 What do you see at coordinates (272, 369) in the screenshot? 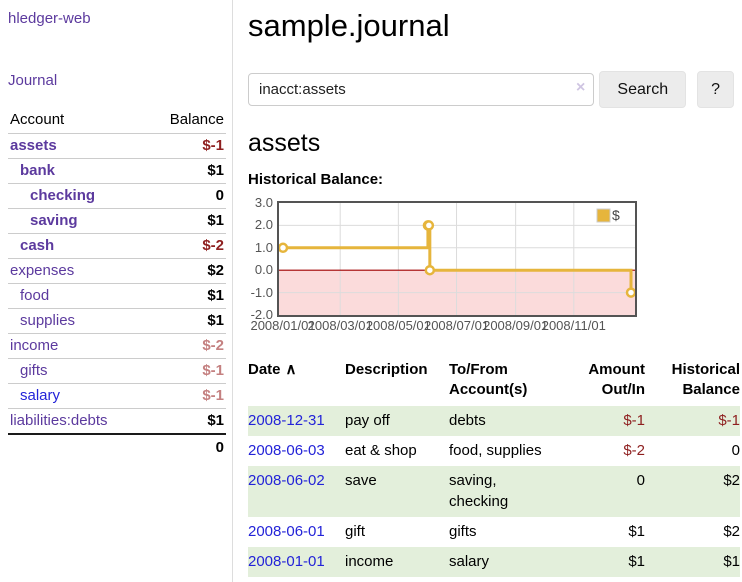
I see `register-column-header: Date ∧` at bounding box center [272, 369].